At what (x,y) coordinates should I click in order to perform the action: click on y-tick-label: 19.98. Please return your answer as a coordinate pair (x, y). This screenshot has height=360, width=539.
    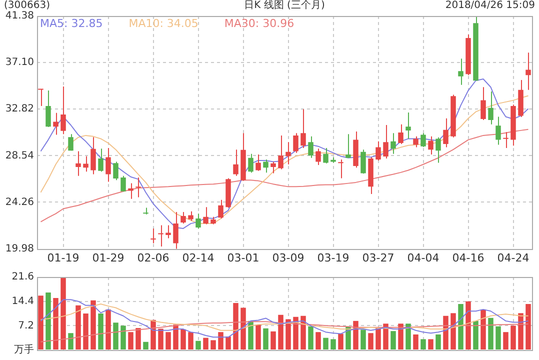
    Looking at the image, I should click on (19, 248).